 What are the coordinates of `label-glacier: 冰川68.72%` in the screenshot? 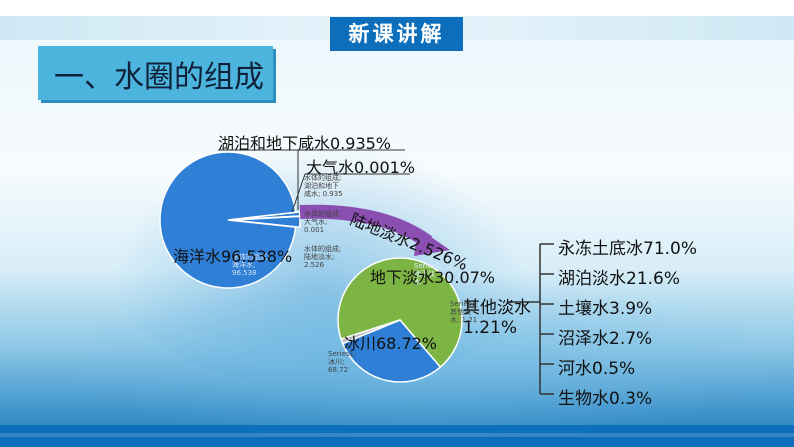 It's located at (391, 343).